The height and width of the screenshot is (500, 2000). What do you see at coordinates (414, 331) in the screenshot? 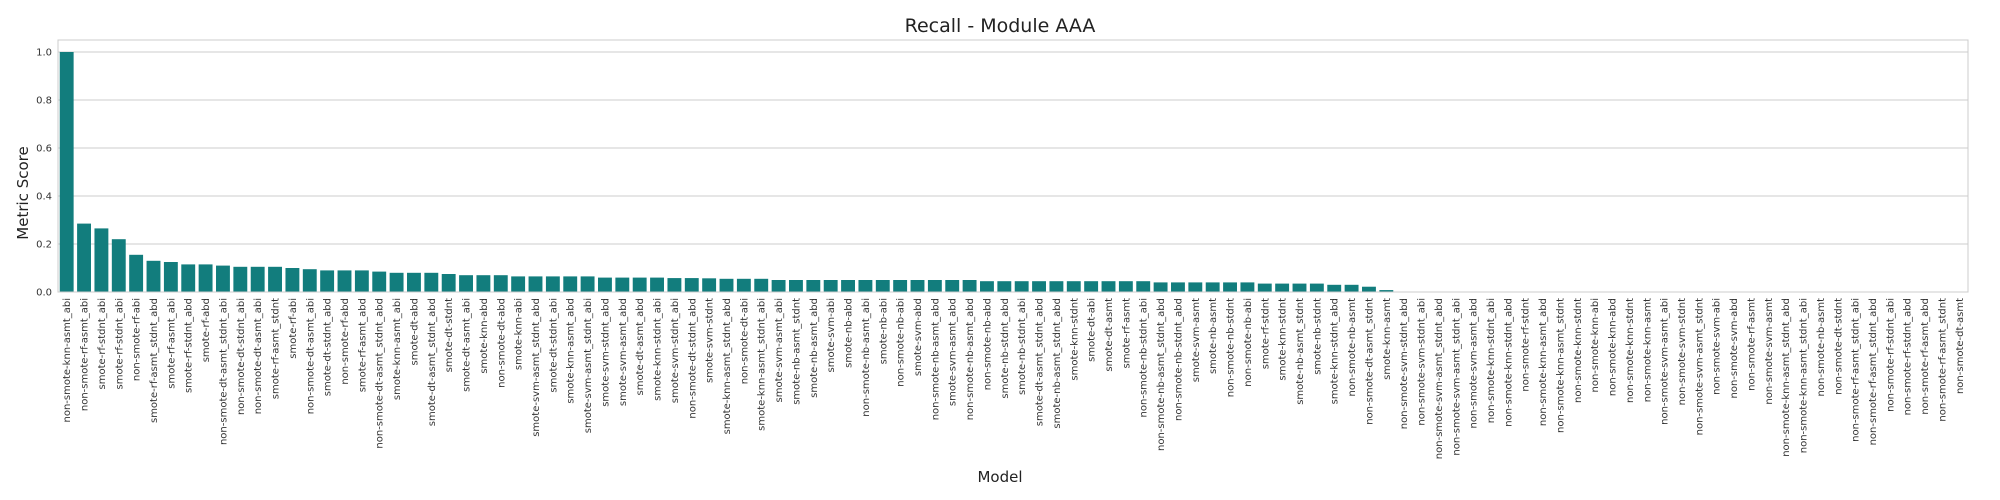
I see `x-tick-label: smote-dt-abd` at bounding box center [414, 331].